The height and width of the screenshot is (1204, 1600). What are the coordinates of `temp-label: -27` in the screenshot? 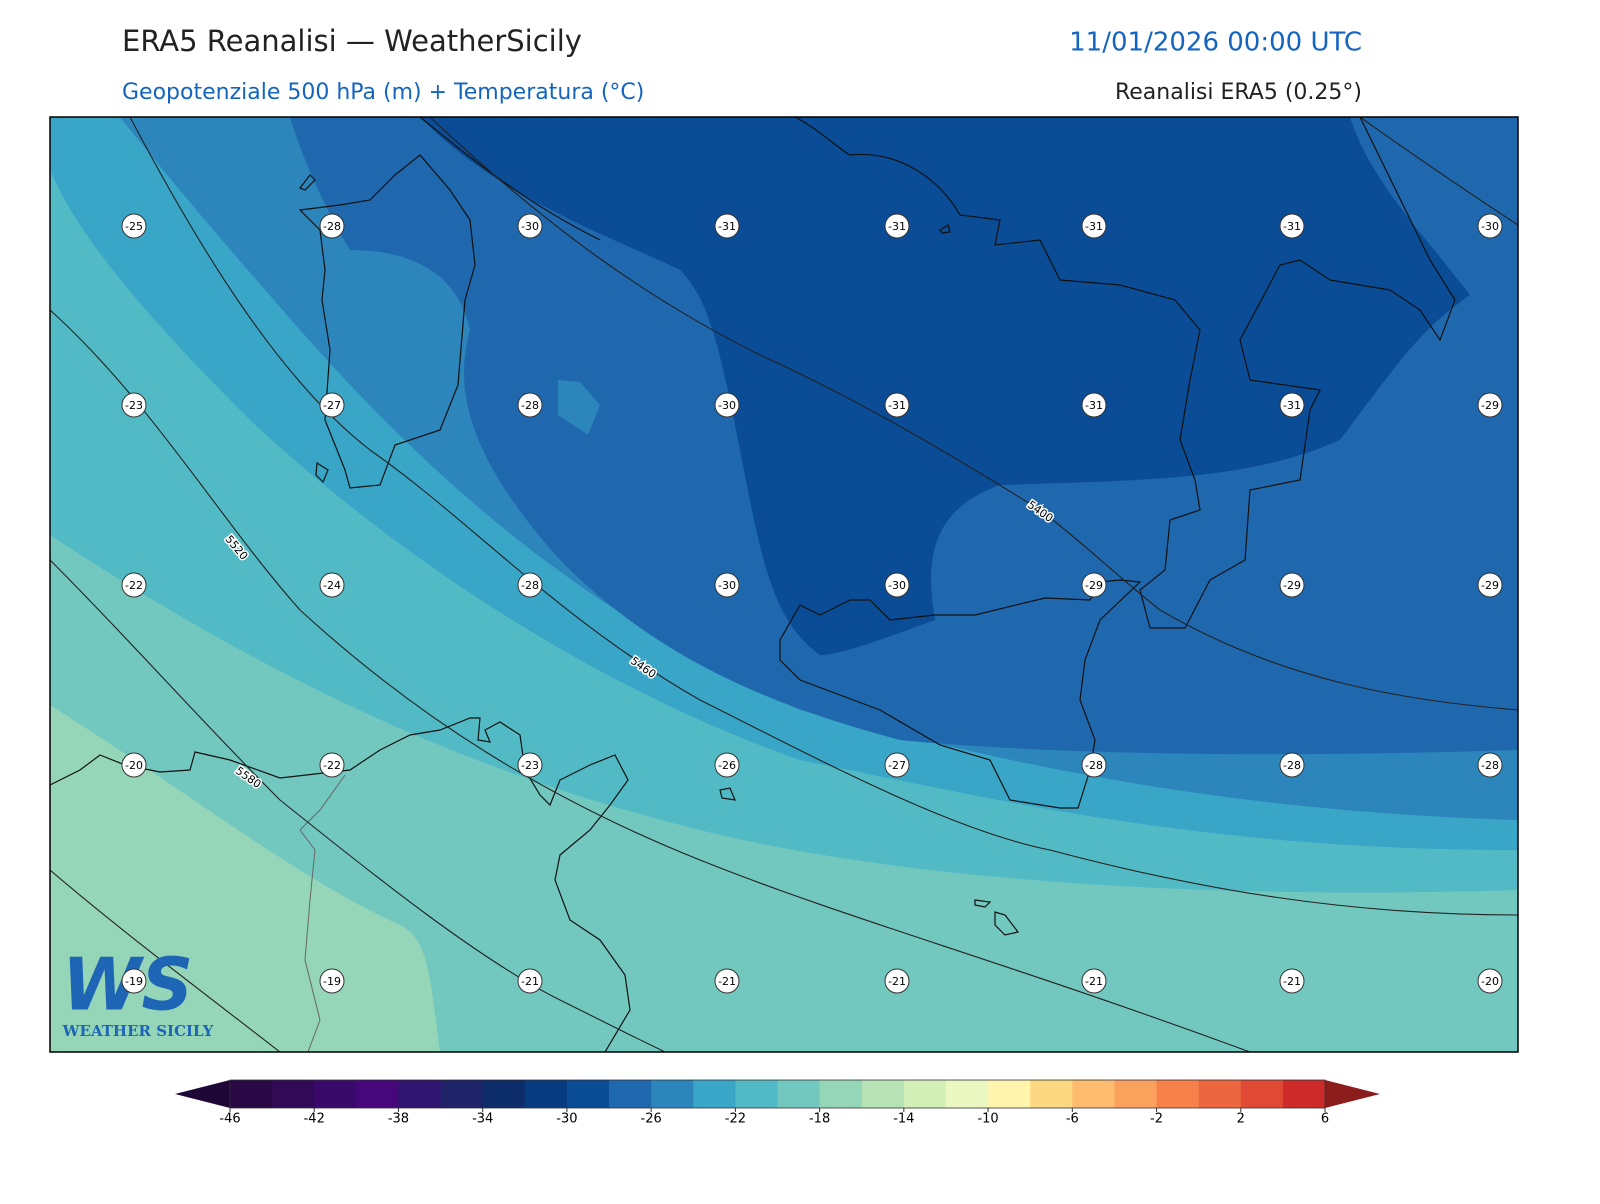 It's located at (332, 405).